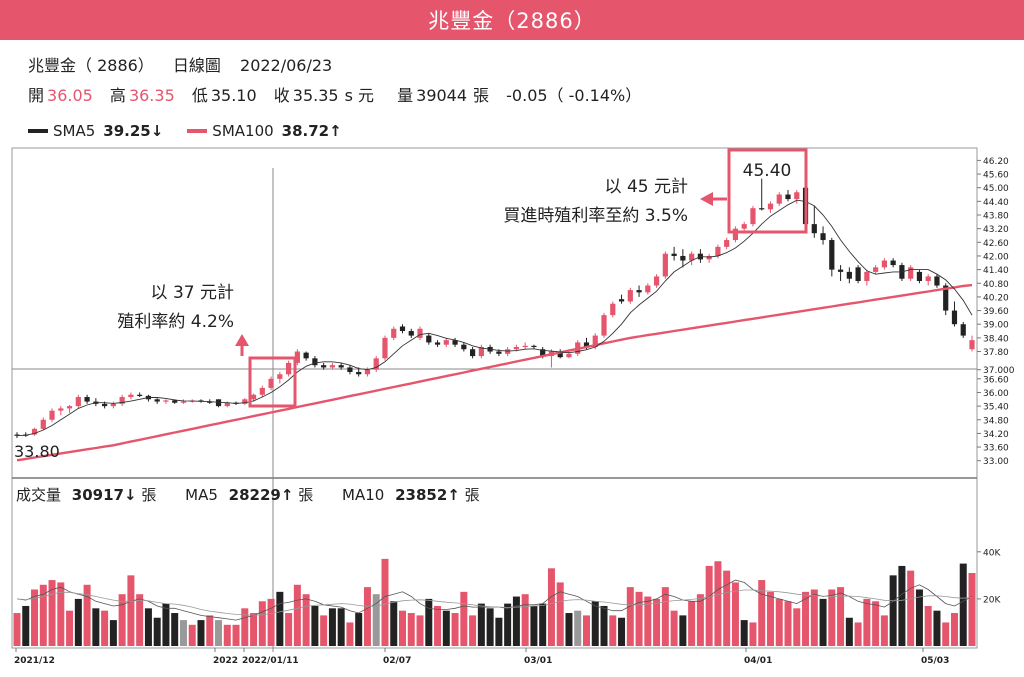 The image size is (1024, 677). I want to click on price-tick-label: 44.40, so click(996, 203).